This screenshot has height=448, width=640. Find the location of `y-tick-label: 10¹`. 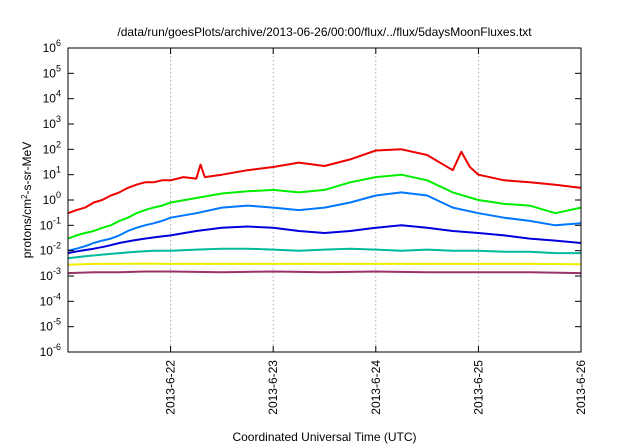

y-tick-label: 10¹ is located at coordinates (52, 173).